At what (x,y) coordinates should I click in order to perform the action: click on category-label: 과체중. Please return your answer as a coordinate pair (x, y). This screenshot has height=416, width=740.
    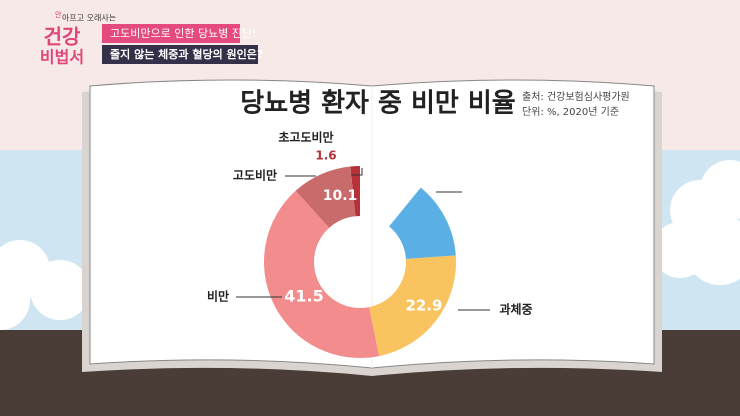
    Looking at the image, I should click on (515, 309).